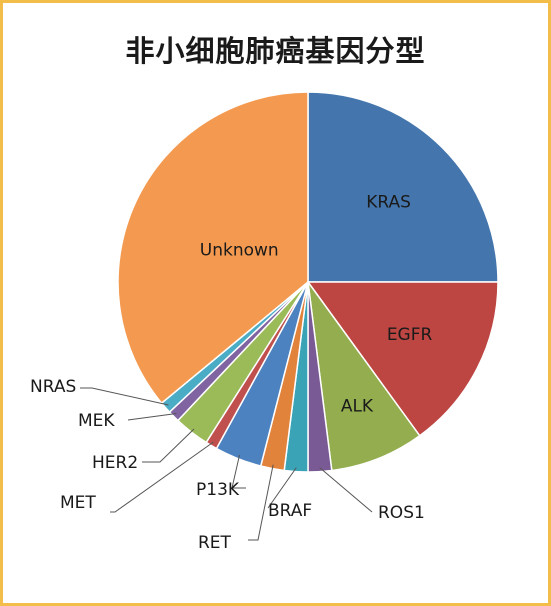 Image resolution: width=551 pixels, height=606 pixels. What do you see at coordinates (401, 513) in the screenshot?
I see `slice-label-ros1: ROS1` at bounding box center [401, 513].